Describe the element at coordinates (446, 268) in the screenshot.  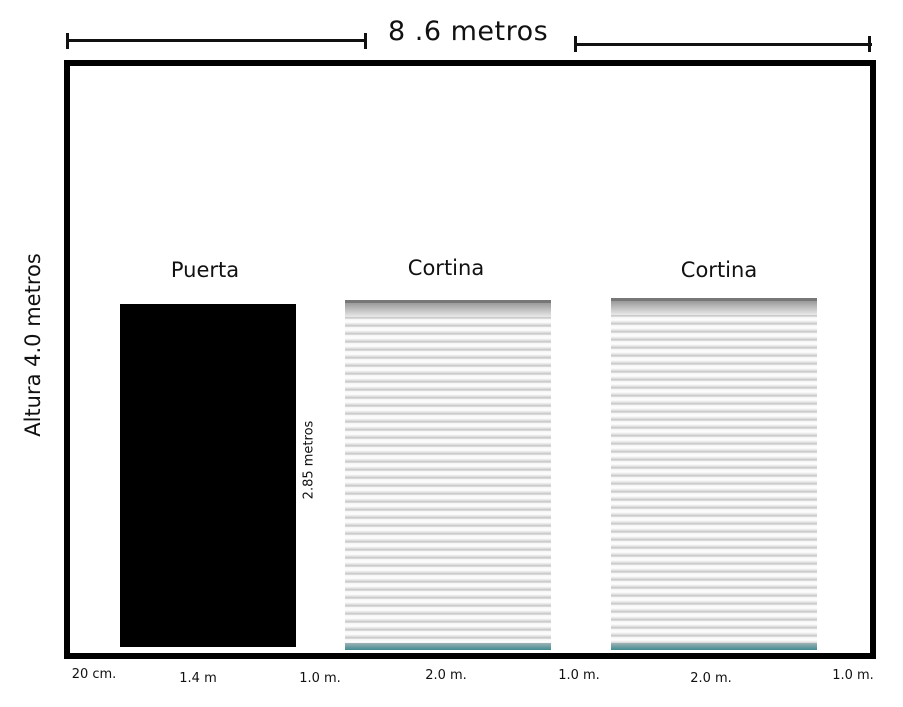
I see `curtain-1-label: Cortina` at that location.